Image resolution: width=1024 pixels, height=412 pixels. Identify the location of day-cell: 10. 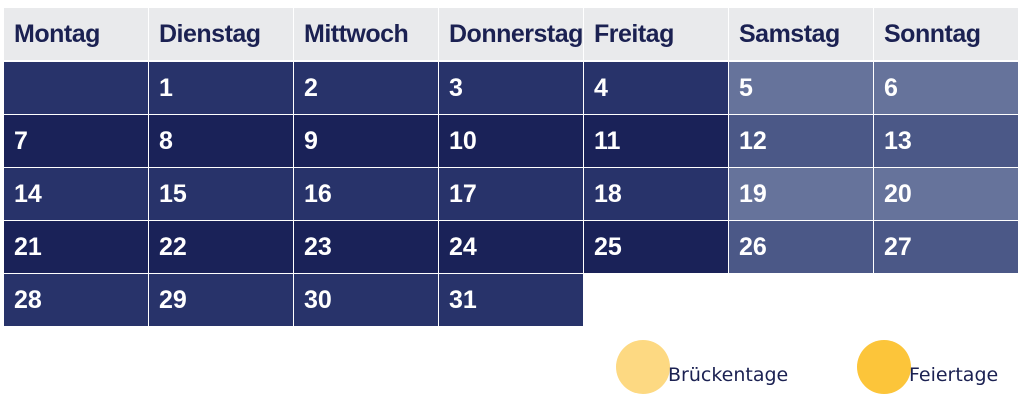
(511, 141).